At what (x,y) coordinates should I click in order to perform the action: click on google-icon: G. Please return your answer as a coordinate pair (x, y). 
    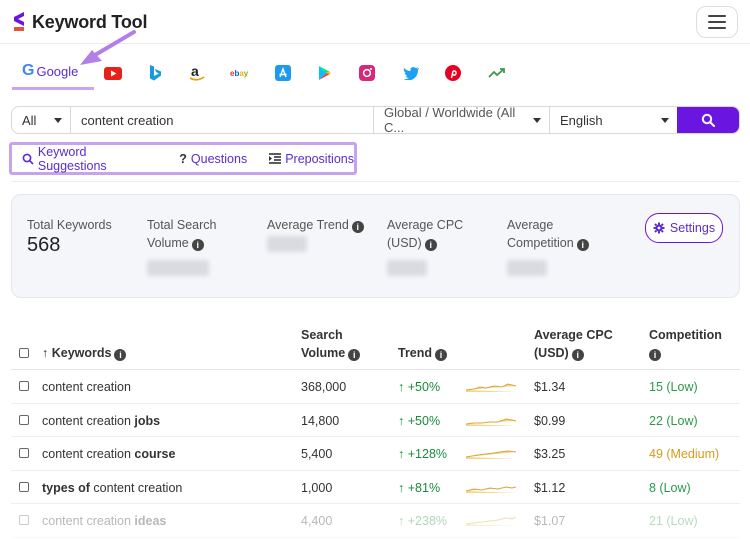
    Looking at the image, I should click on (28, 70).